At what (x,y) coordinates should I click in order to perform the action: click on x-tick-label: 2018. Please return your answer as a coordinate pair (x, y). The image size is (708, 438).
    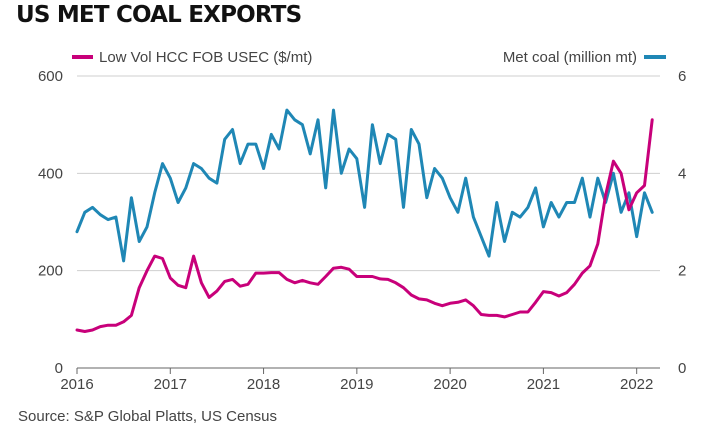
    Looking at the image, I should click on (263, 384).